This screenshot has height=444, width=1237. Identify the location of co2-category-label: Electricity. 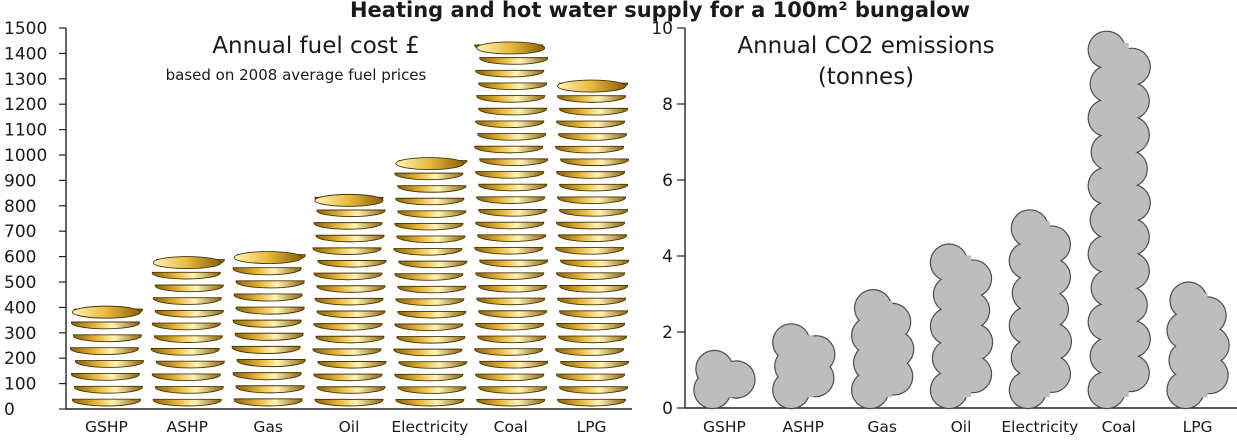
(1039, 427).